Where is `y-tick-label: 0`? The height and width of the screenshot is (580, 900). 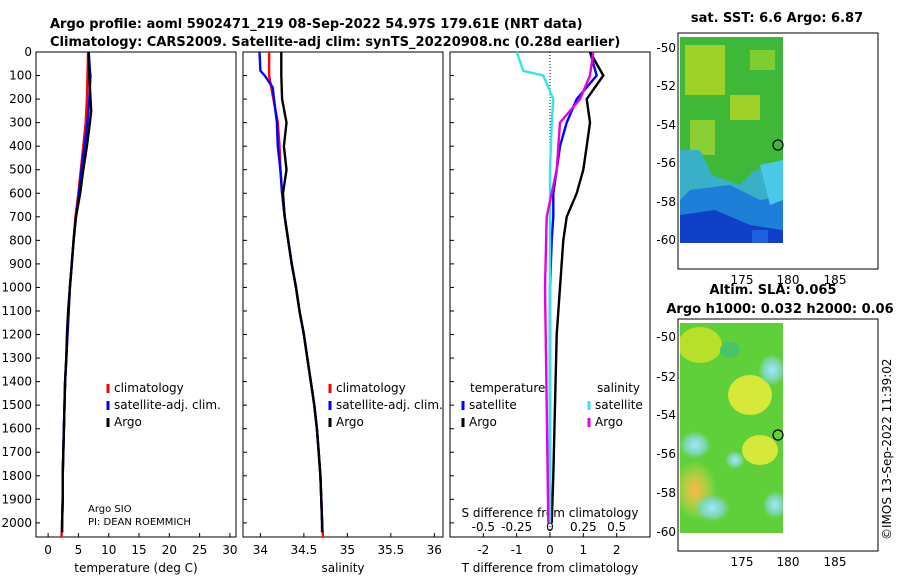 y-tick-label: 0 is located at coordinates (28, 52).